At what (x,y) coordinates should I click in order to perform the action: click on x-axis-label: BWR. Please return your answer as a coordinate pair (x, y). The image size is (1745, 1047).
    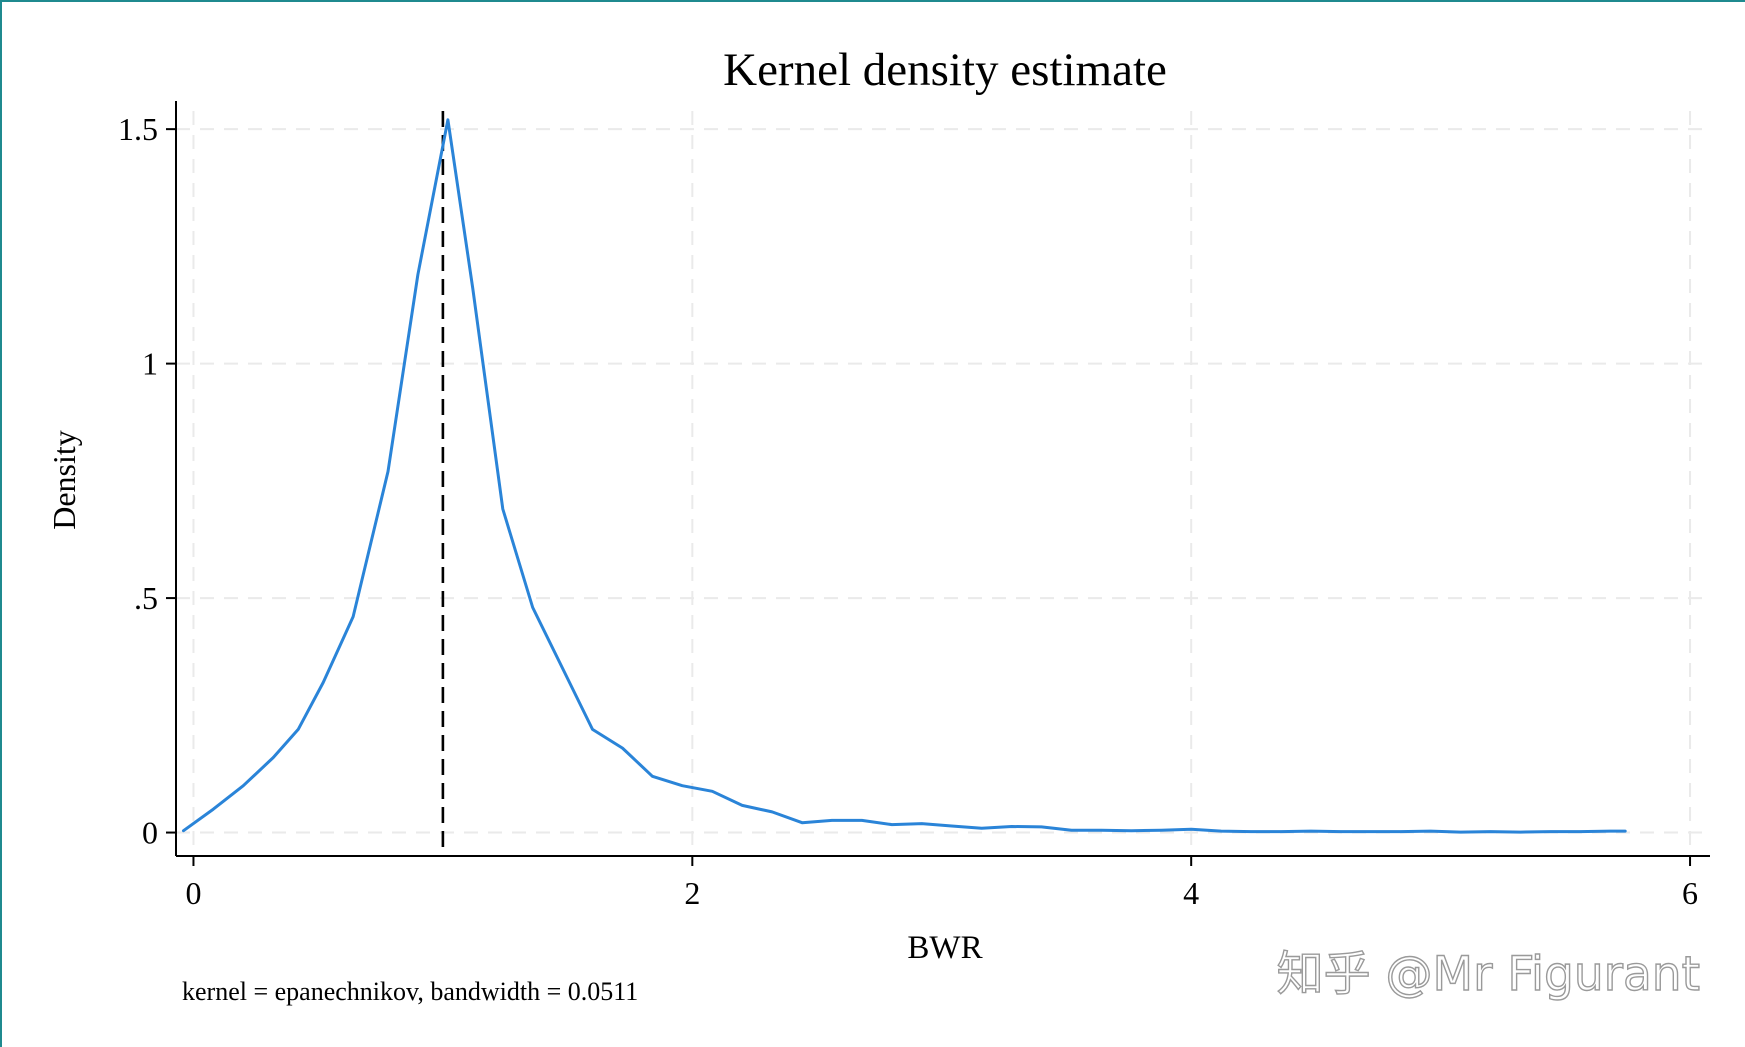
    Looking at the image, I should click on (944, 948).